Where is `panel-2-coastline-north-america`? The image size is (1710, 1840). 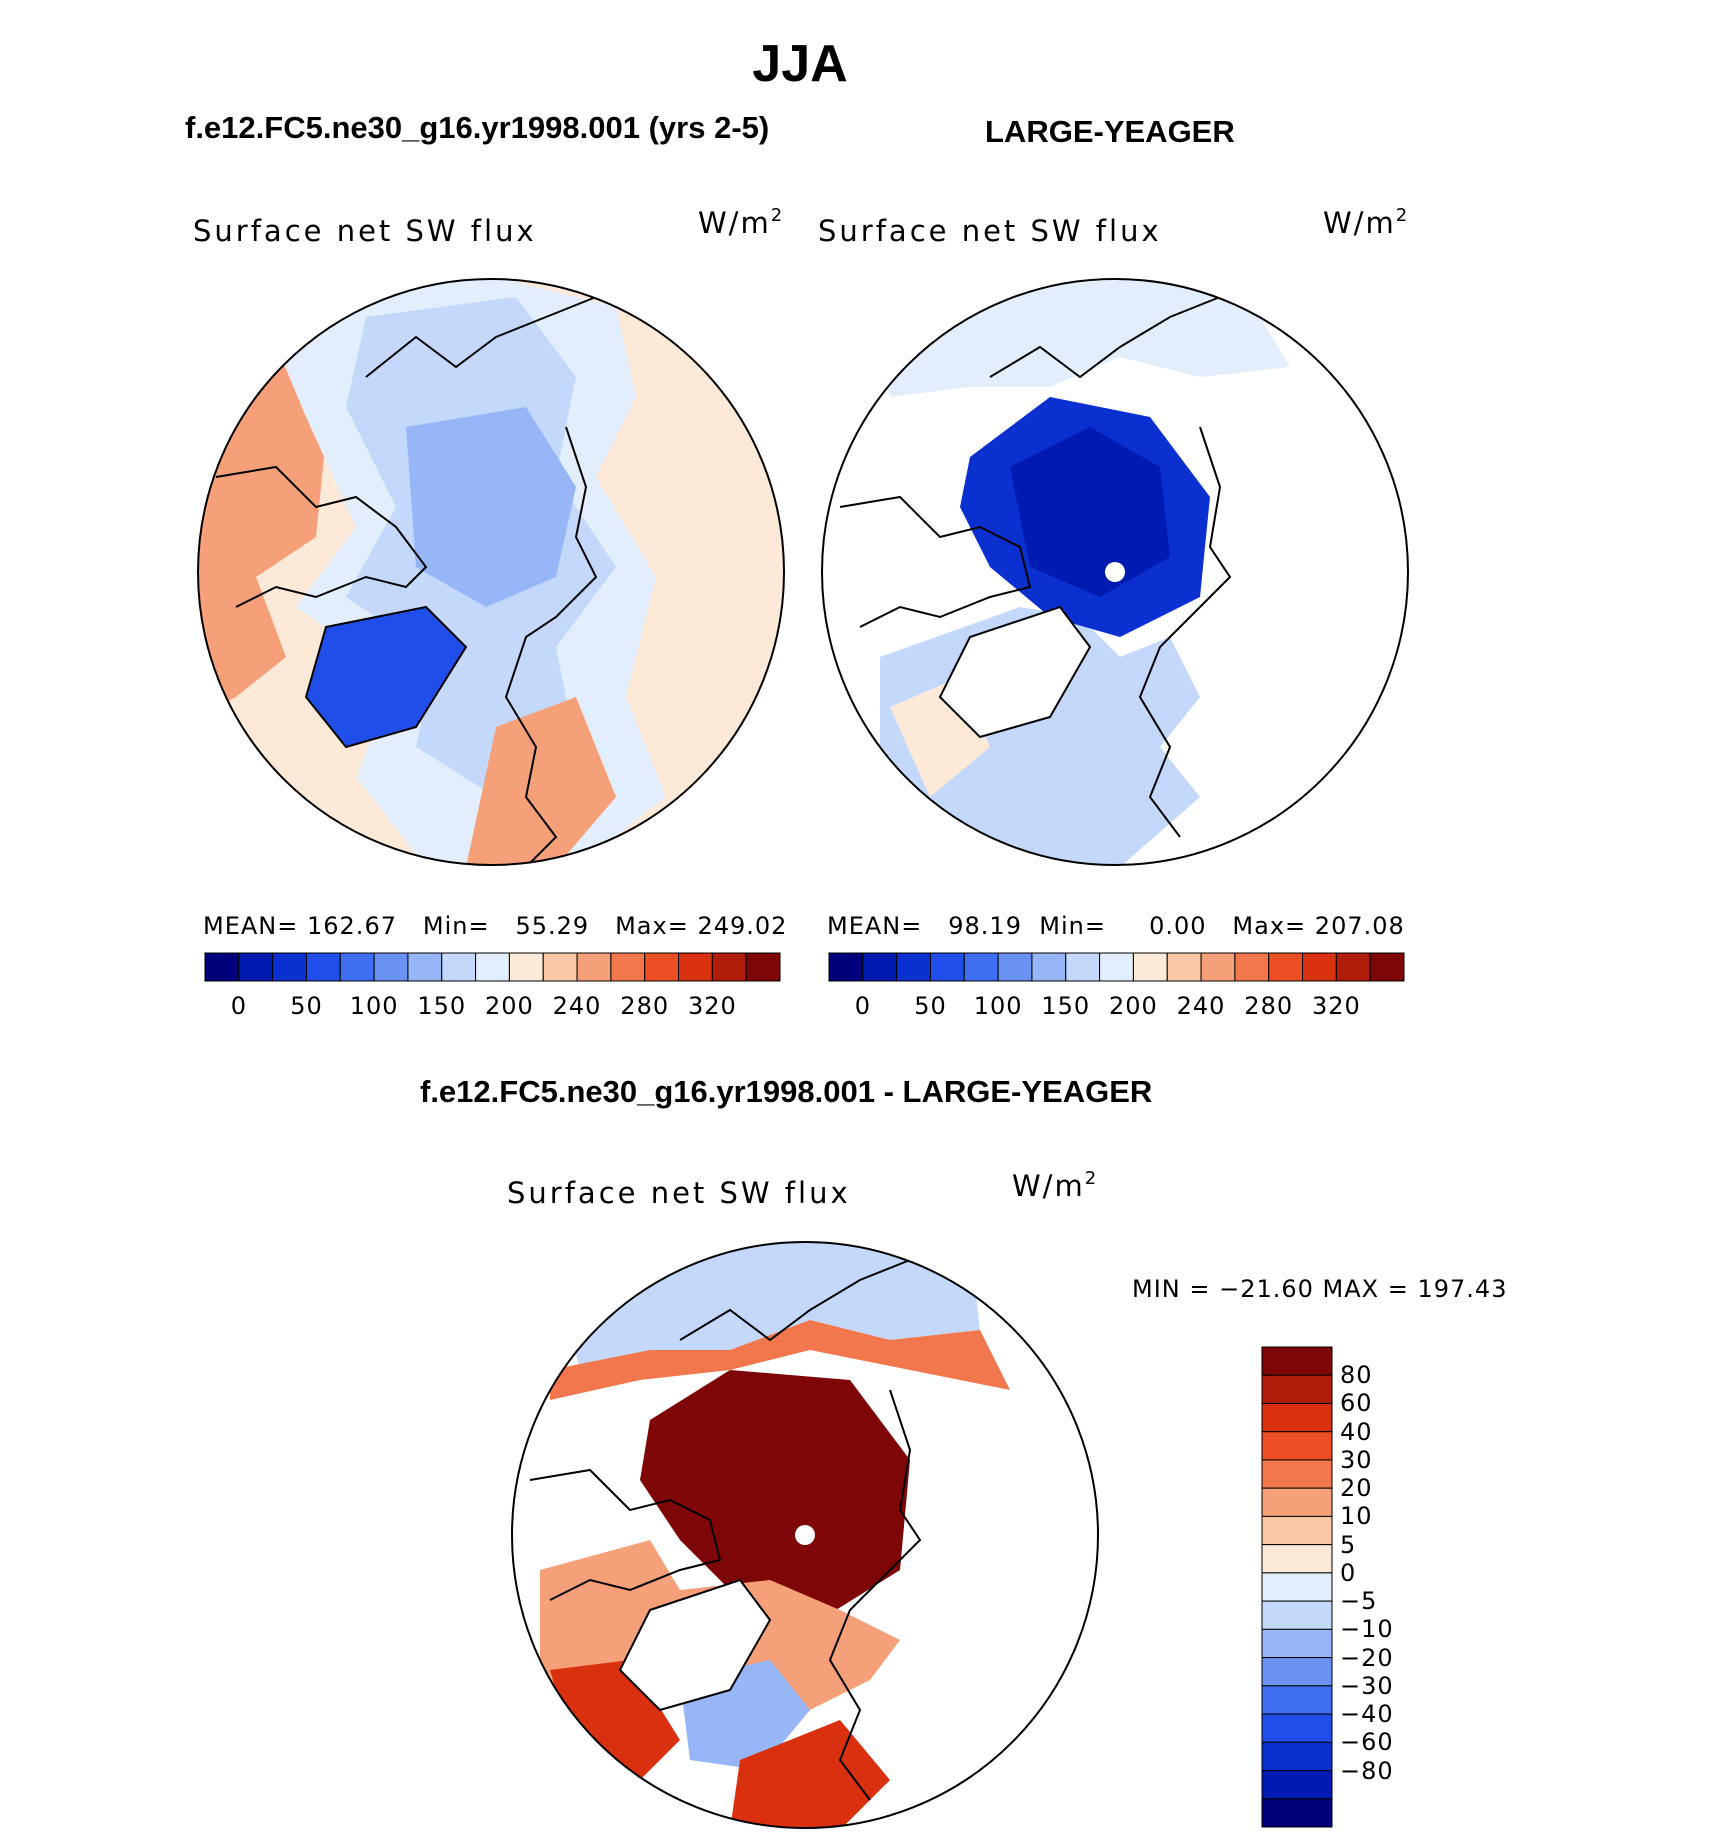
panel-2-coastline-north-america is located at coordinates (935, 561).